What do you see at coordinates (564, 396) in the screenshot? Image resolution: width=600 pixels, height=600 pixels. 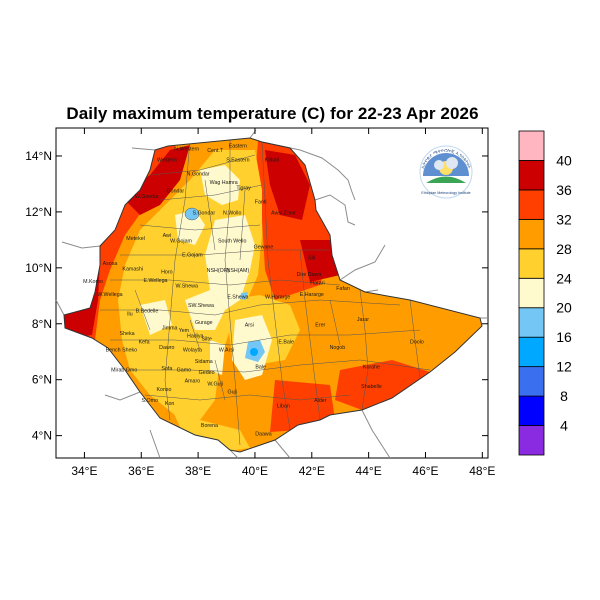 I see `colorbar-label: 8` at bounding box center [564, 396].